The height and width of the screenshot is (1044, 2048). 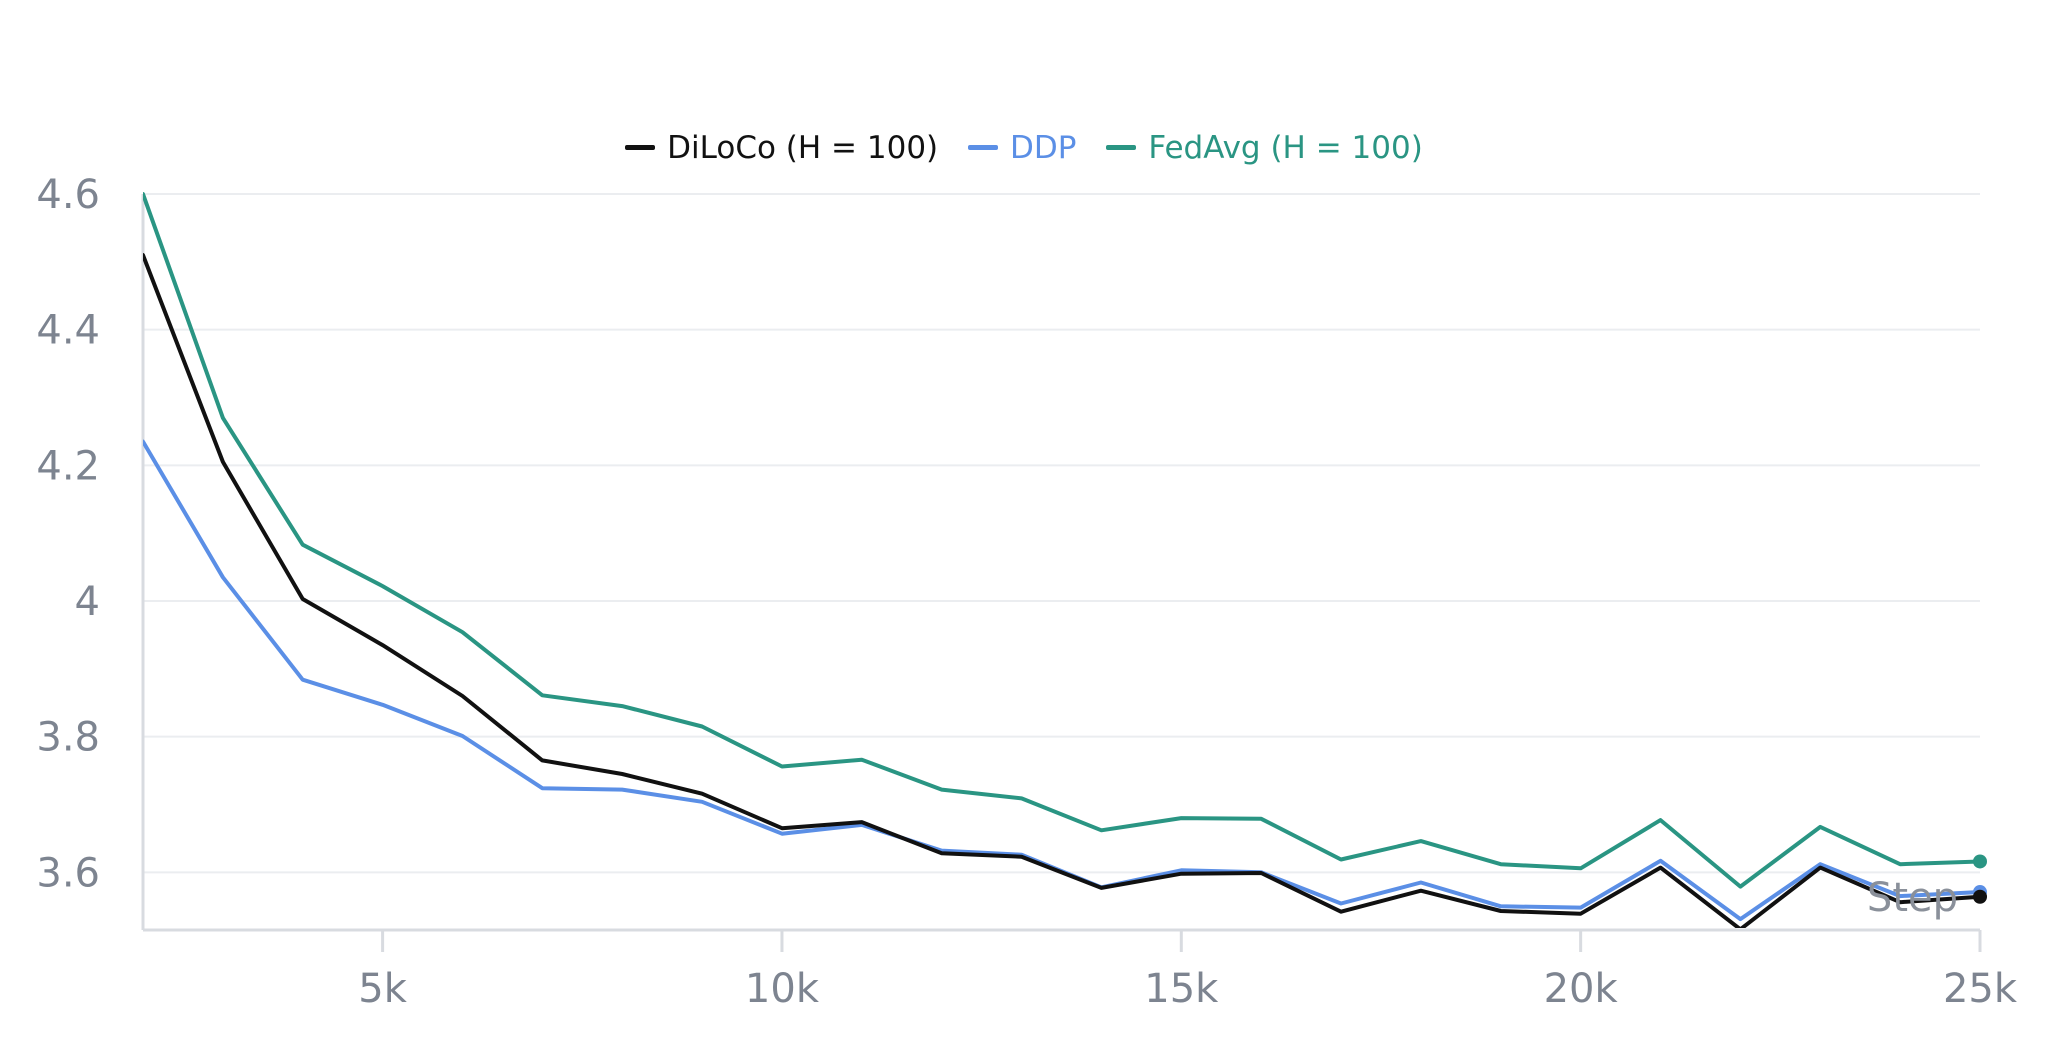 What do you see at coordinates (382, 989) in the screenshot?
I see `x-tick-label: 5k` at bounding box center [382, 989].